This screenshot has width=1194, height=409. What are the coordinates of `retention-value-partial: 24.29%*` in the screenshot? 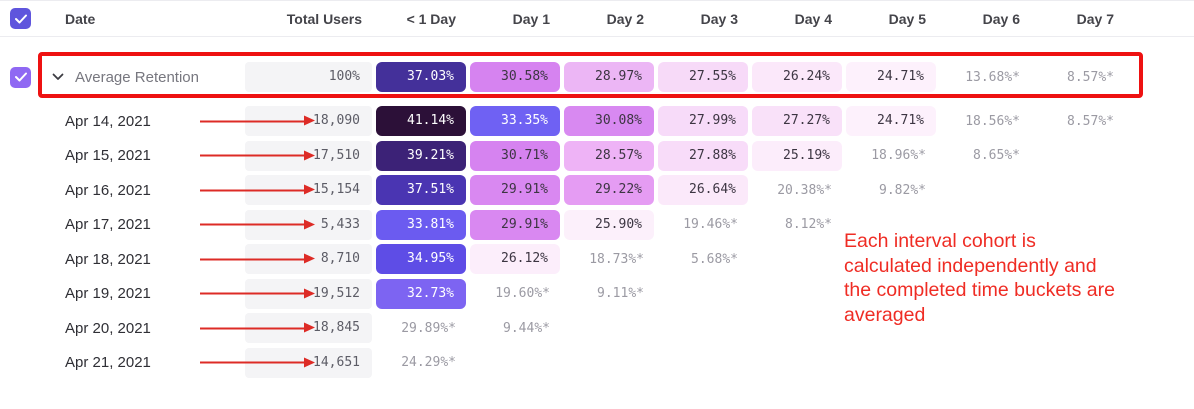 It's located at (428, 363).